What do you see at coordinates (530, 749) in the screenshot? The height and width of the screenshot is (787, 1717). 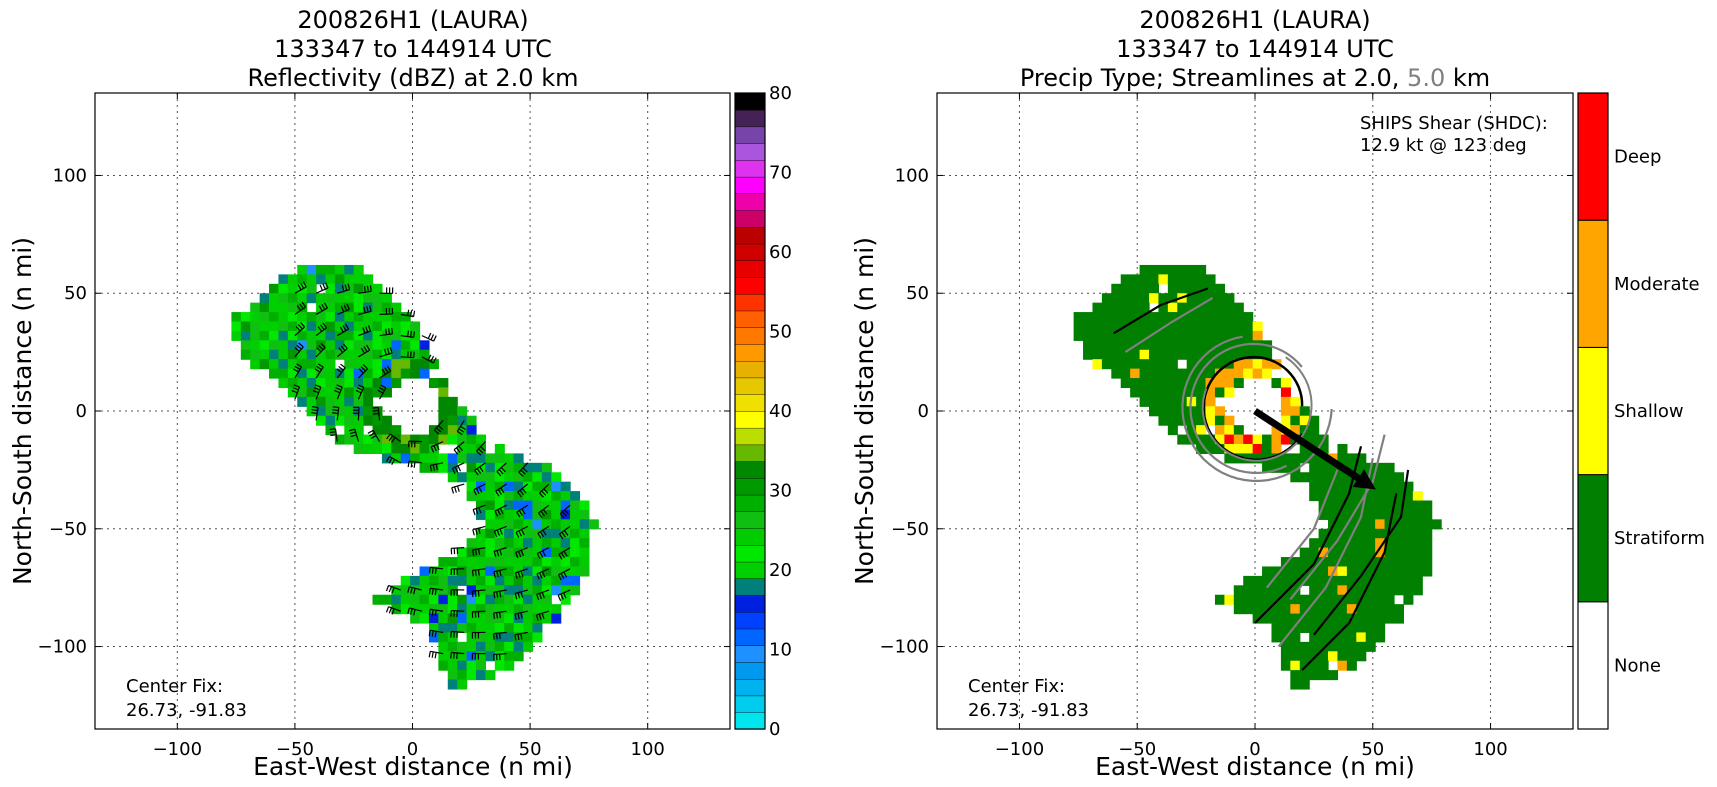 I see `panel1-xtick-label: 50` at bounding box center [530, 749].